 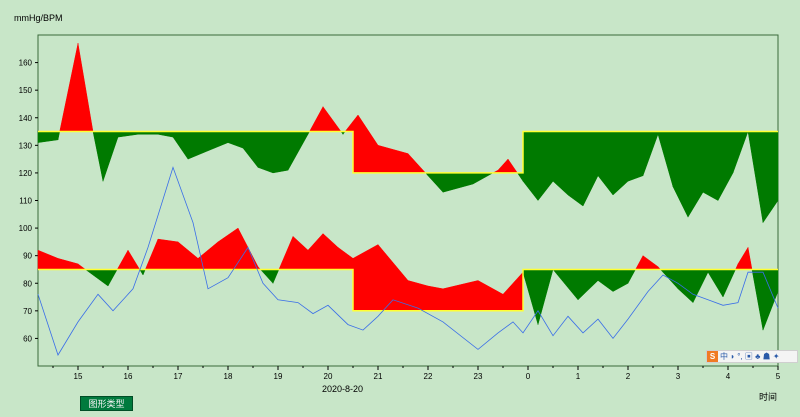 I want to click on x-tick-label: 21, so click(x=378, y=376).